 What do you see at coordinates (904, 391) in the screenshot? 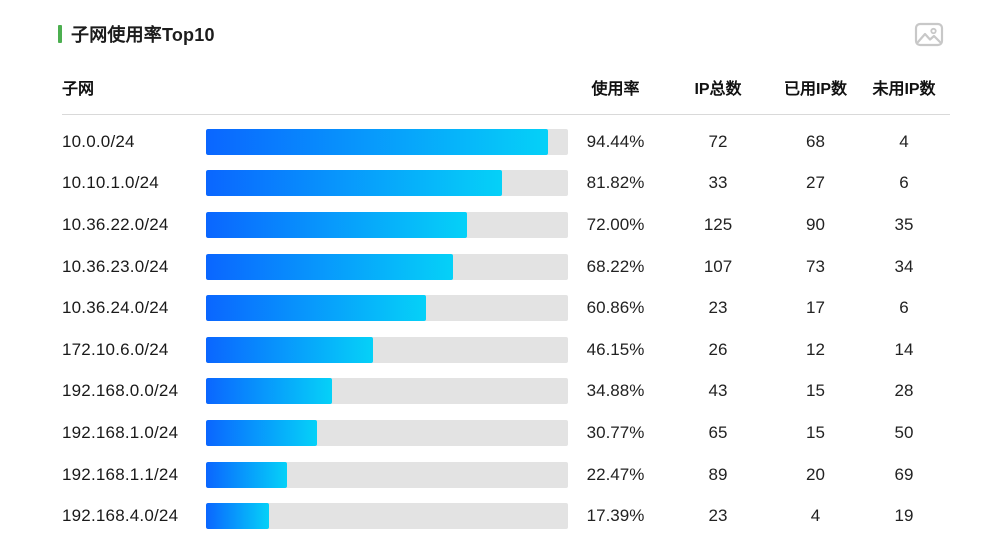
I see `unused-ip-value: 28` at bounding box center [904, 391].